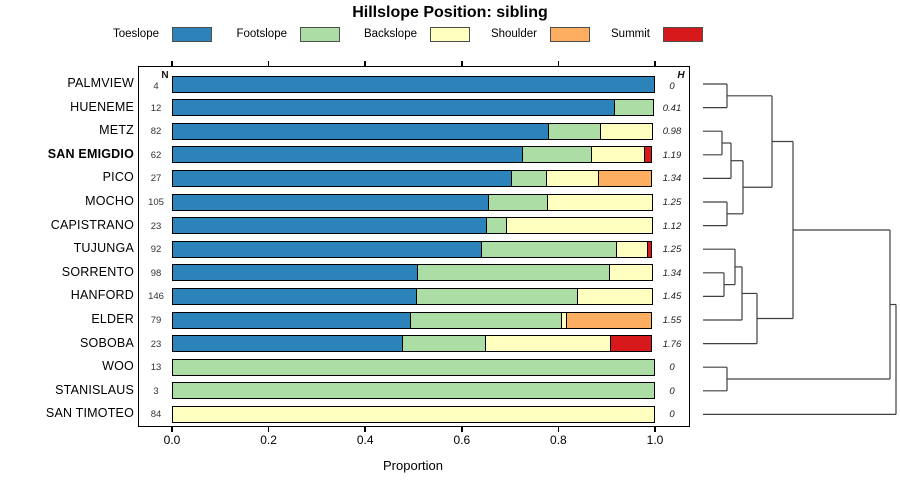  I want to click on row-label-metz: METZ, so click(116, 130).